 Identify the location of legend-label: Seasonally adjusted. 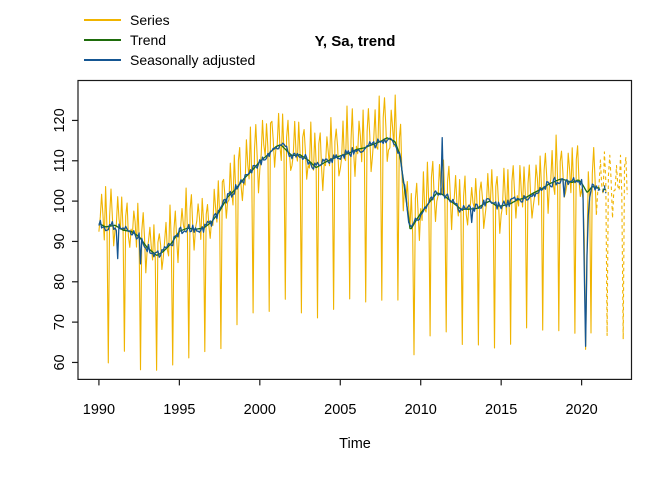
(193, 60).